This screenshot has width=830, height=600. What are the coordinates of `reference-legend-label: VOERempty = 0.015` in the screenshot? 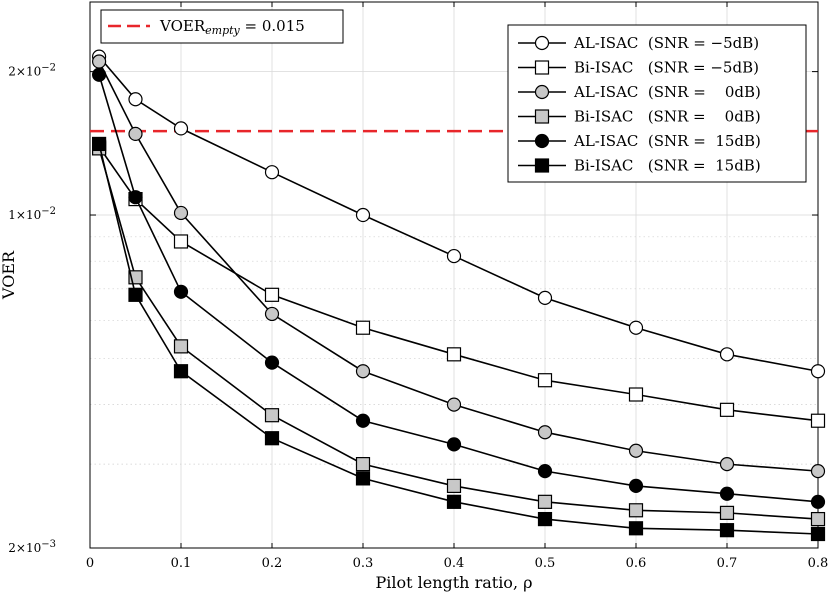 It's located at (232, 27).